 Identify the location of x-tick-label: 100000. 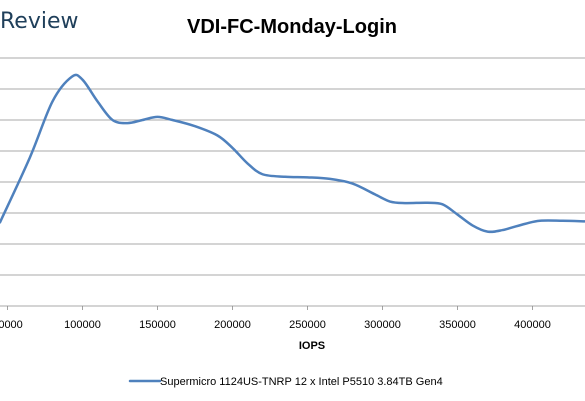
(82, 325).